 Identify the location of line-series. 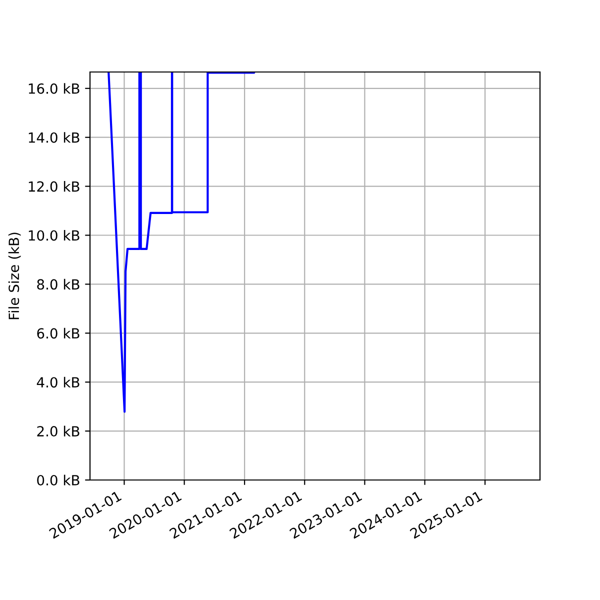
(182, 242).